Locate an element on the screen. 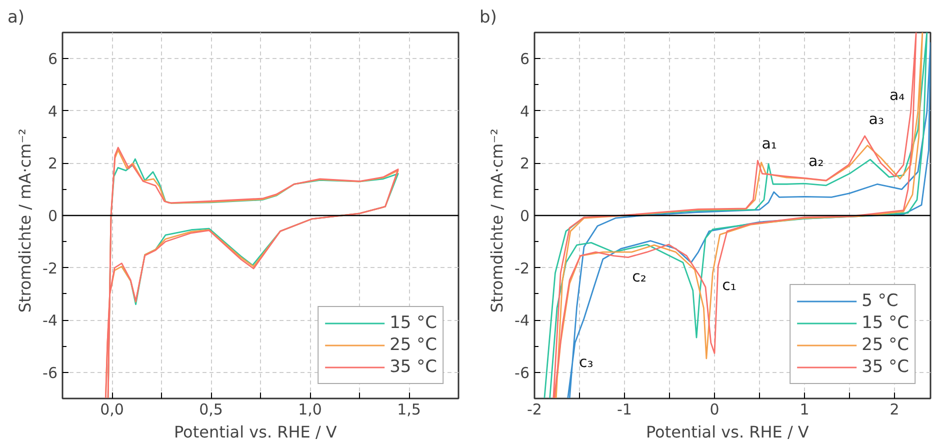  x-tick-label: -1 is located at coordinates (624, 409).